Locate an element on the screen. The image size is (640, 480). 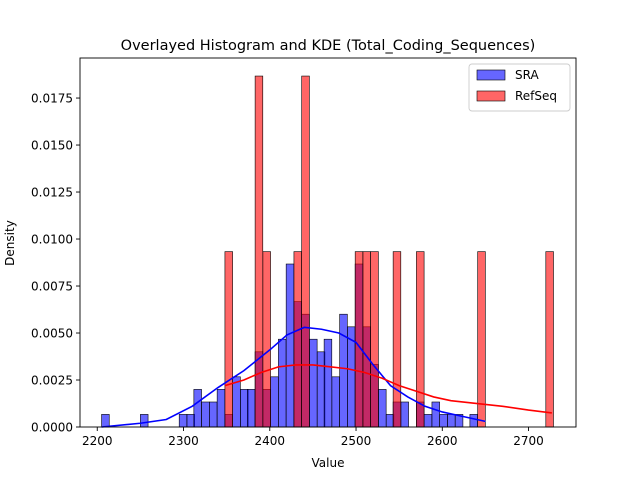
y-tick-label-2: 0.0050 is located at coordinates (52, 334).